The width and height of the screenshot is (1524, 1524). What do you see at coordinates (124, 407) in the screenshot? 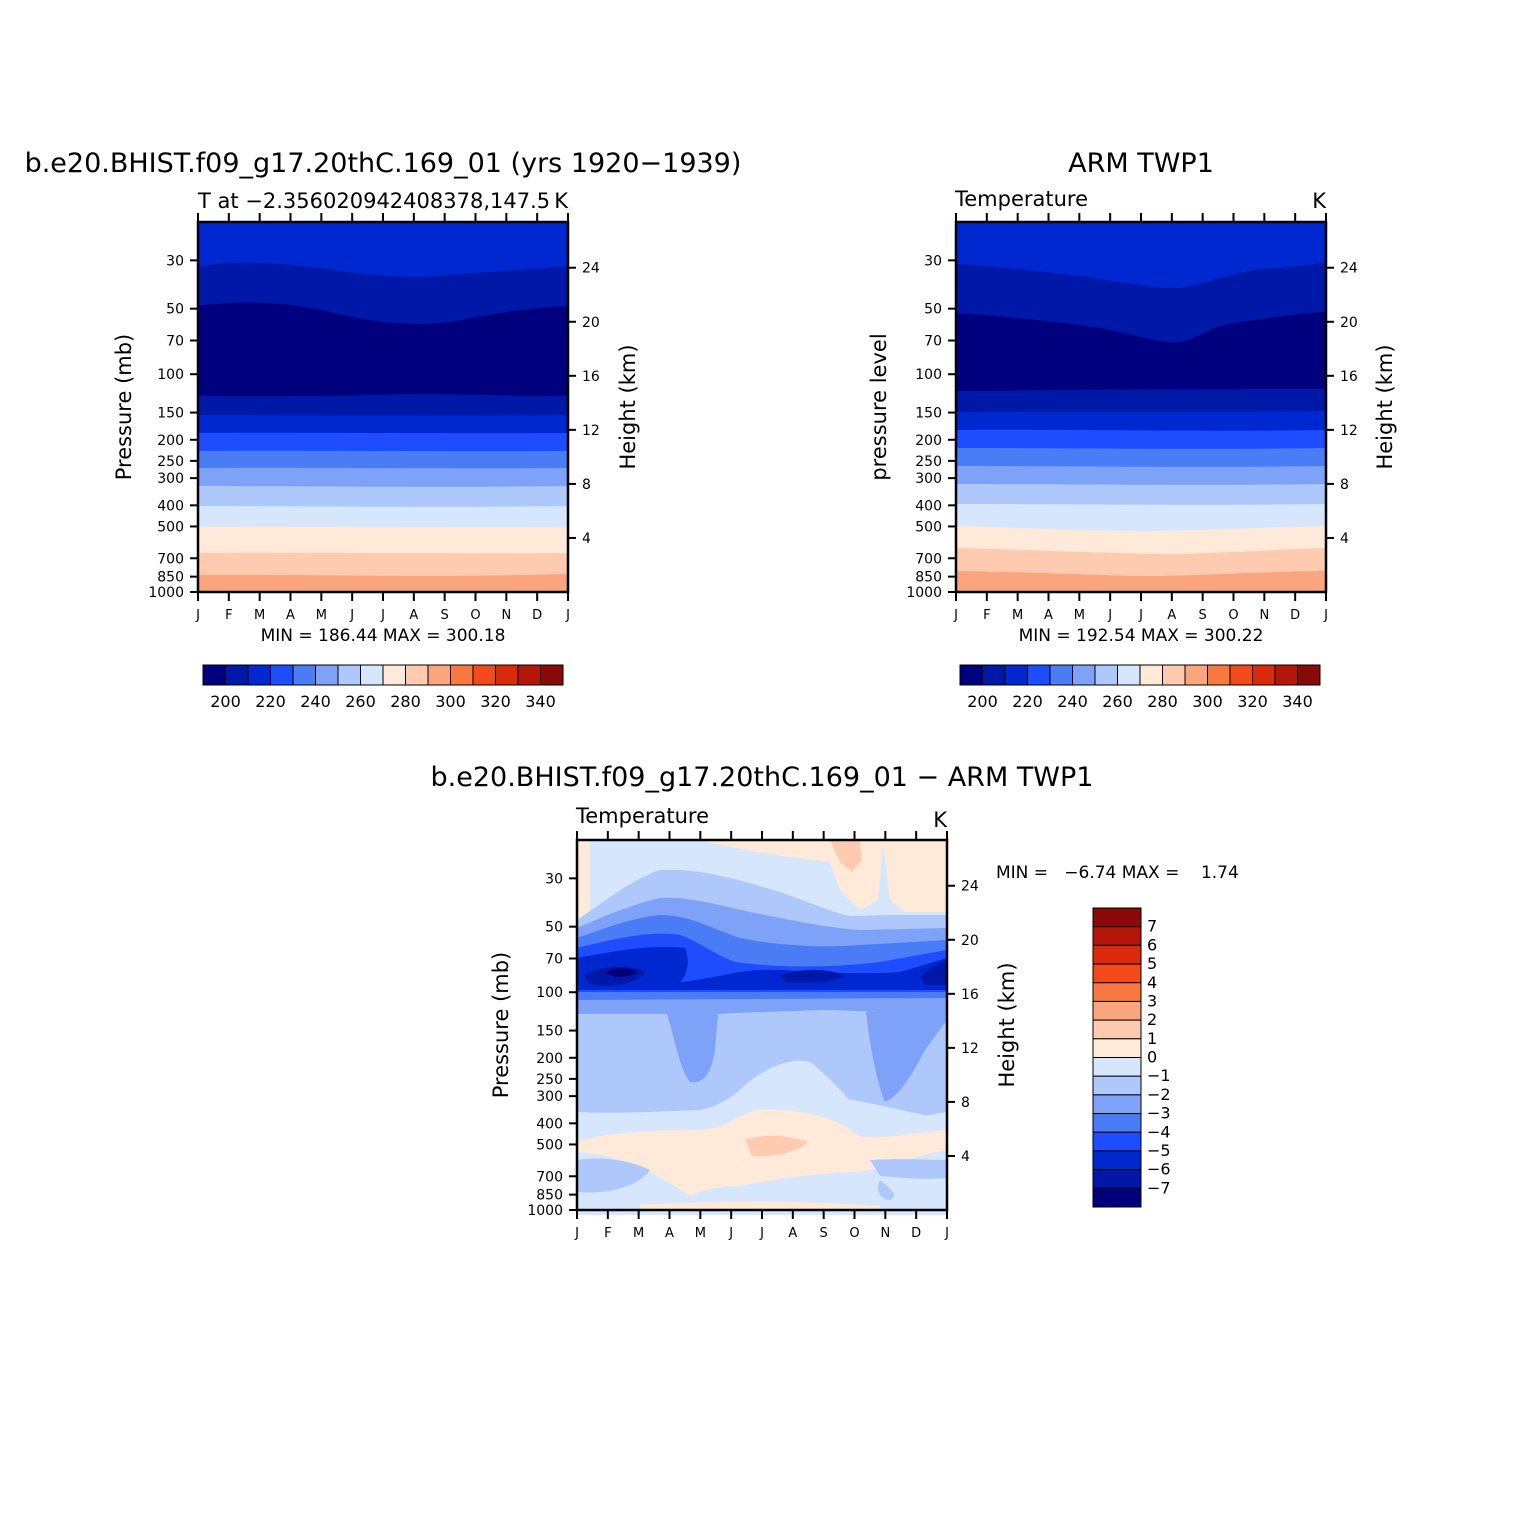
I see `panel-model-y-label: Pressure (mb)` at bounding box center [124, 407].